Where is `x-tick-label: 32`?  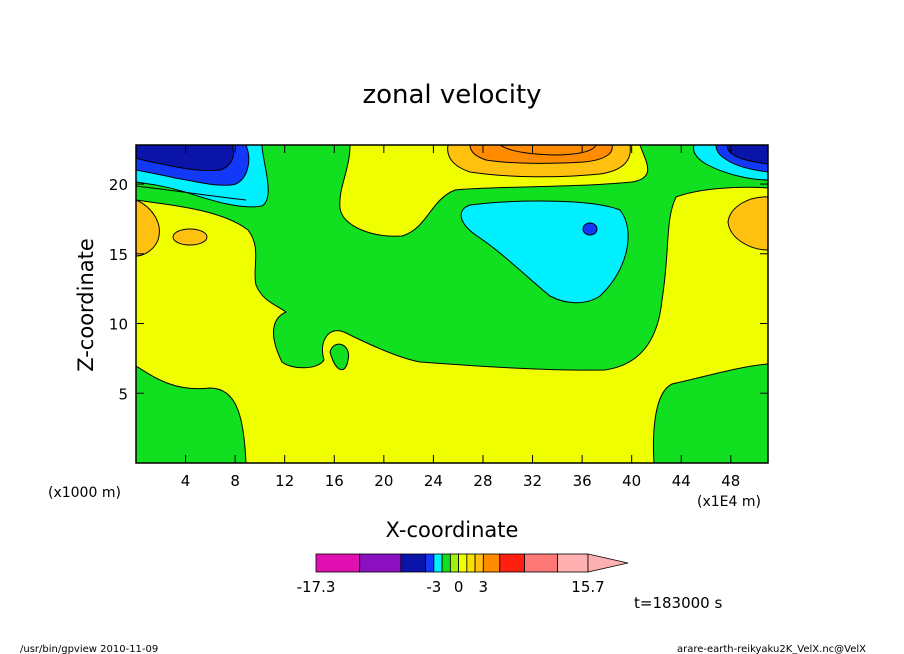
x-tick-label: 32 is located at coordinates (532, 481).